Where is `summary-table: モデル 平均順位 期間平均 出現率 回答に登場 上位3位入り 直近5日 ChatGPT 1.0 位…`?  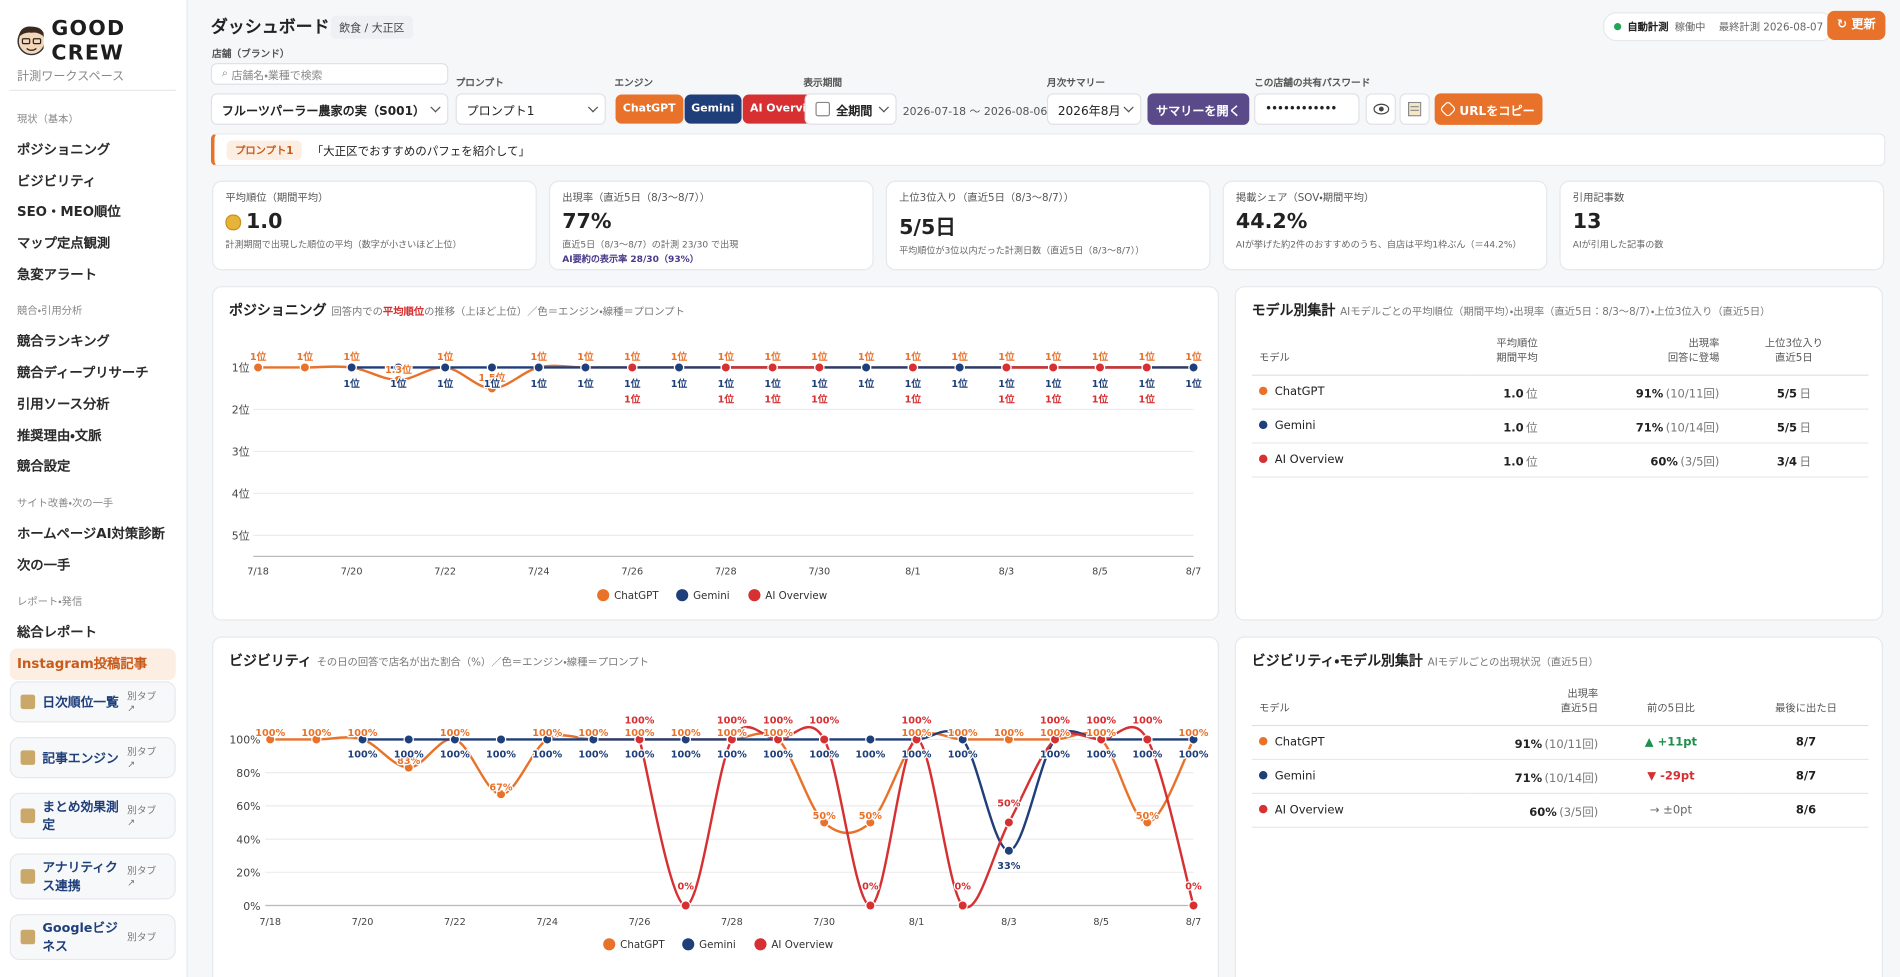
summary-table: モデル 平均順位 期間平均 出現率 回答に登場 上位3位入り 直近5日 ChatGPT 1.0 位… is located at coordinates (1560, 404).